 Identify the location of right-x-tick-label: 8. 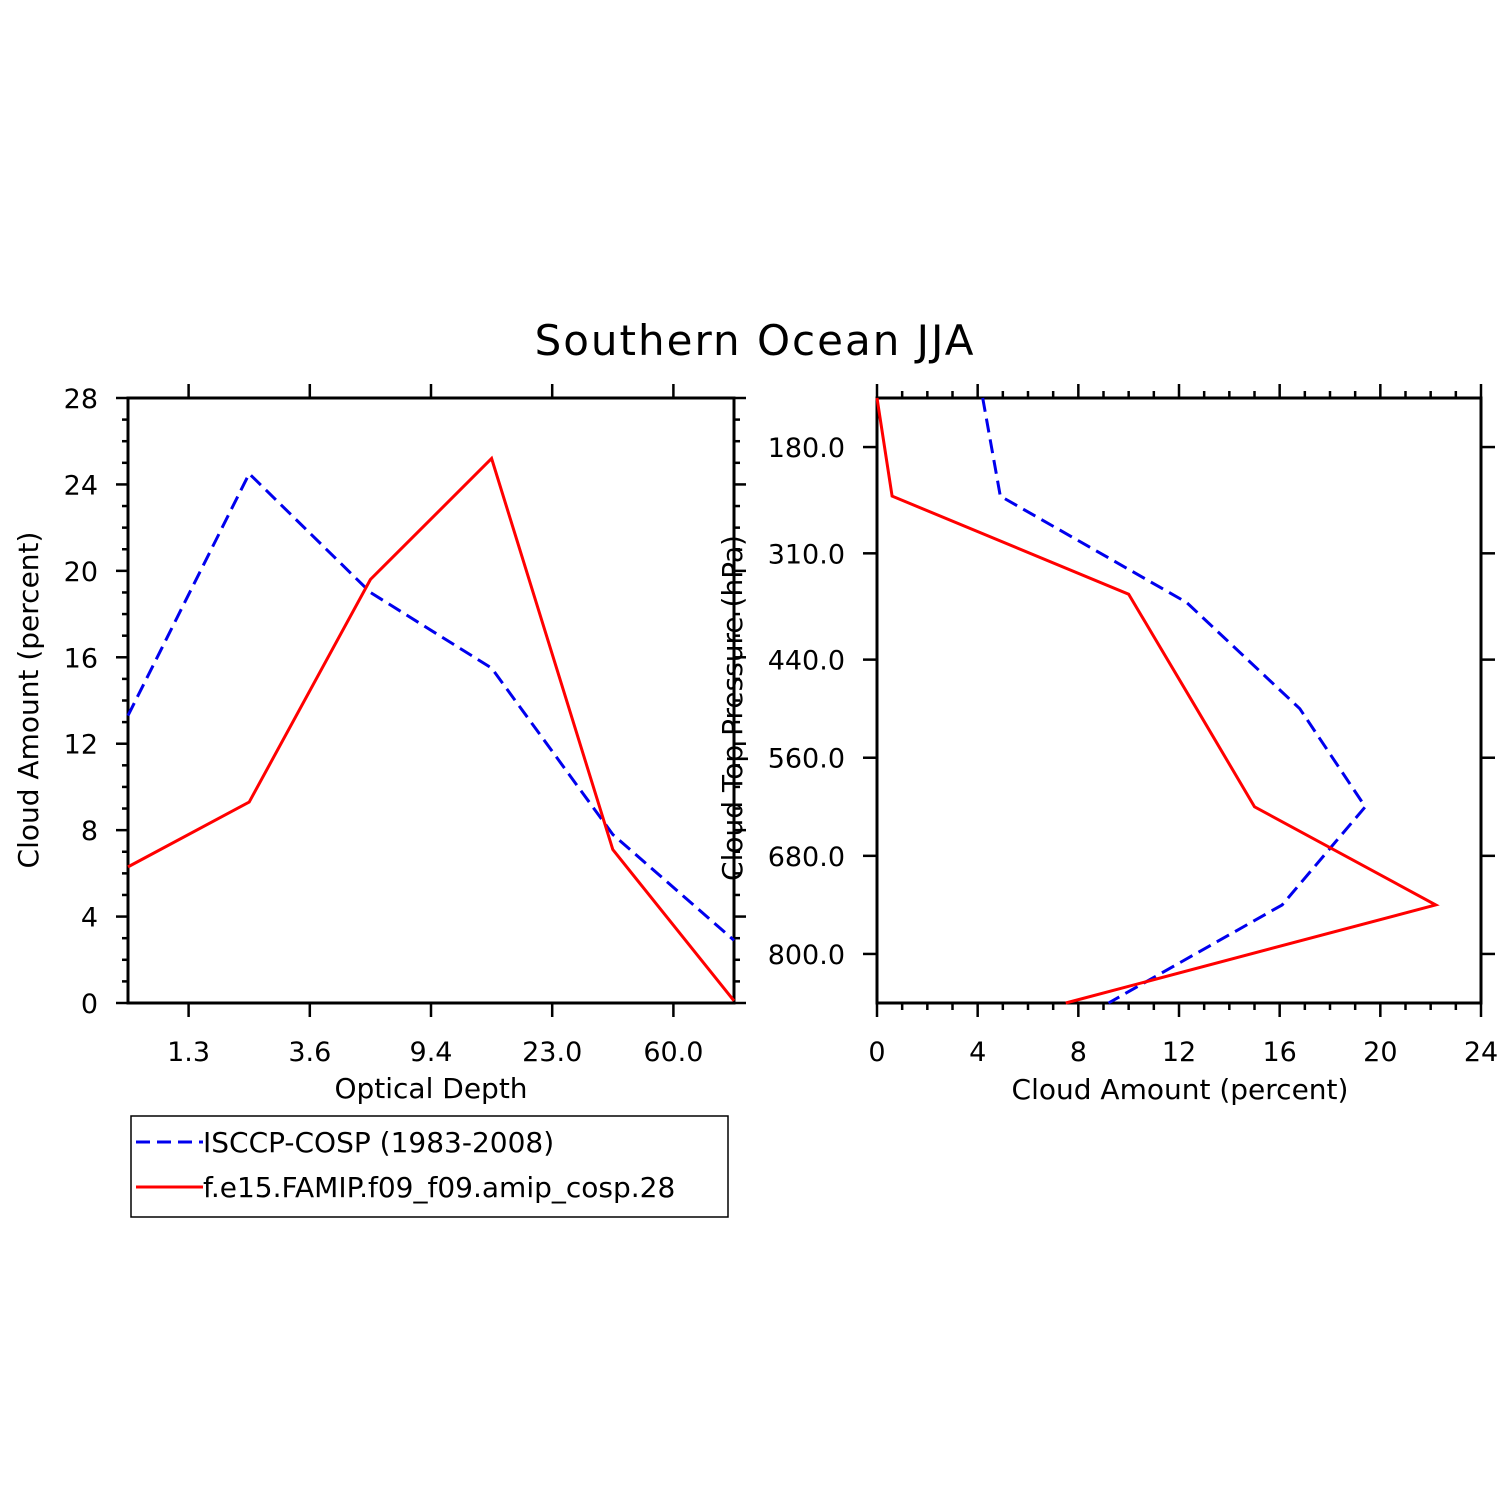
(1078, 1052).